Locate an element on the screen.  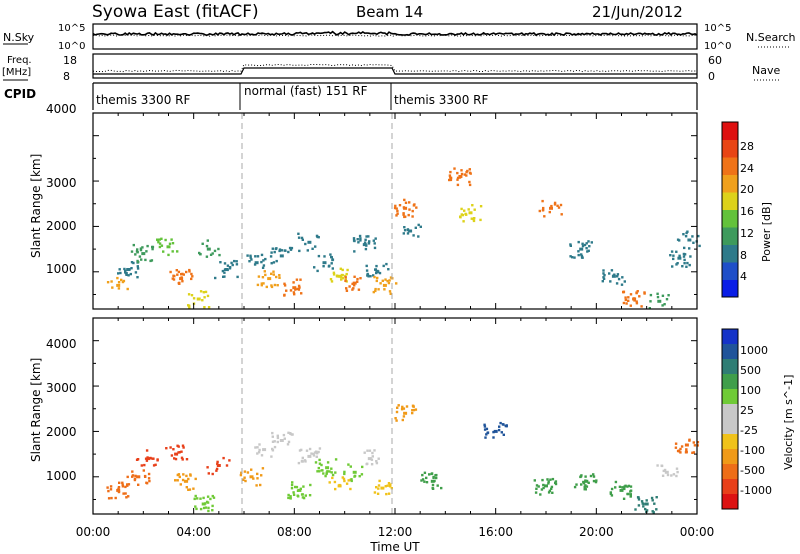
power-colorbar-tick: 12 is located at coordinates (747, 233).